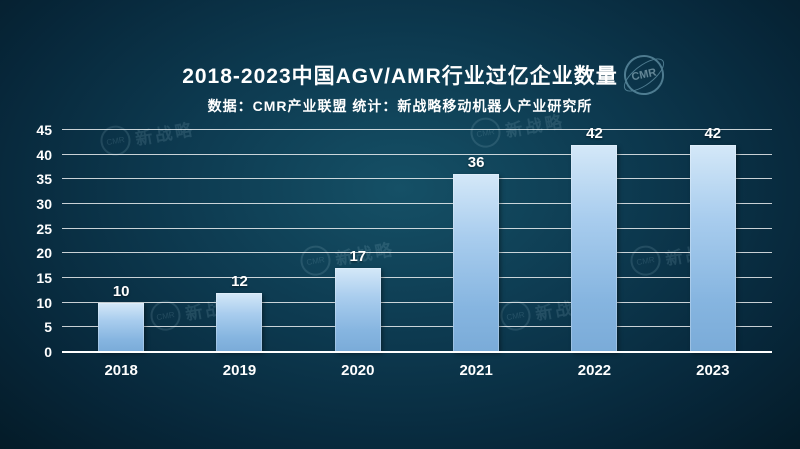  What do you see at coordinates (239, 281) in the screenshot?
I see `bar-value-label: 12` at bounding box center [239, 281].